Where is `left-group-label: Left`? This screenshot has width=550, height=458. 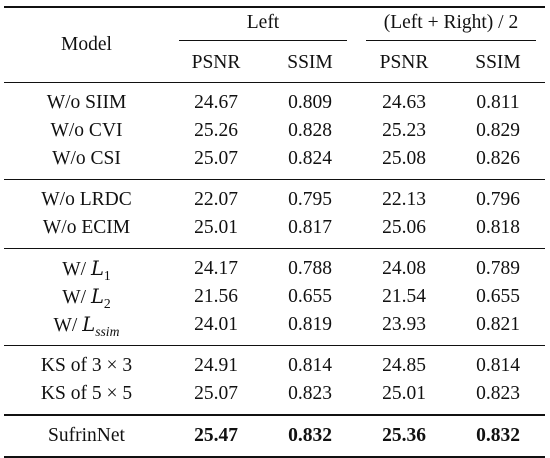
left-group-label: Left is located at coordinates (263, 22).